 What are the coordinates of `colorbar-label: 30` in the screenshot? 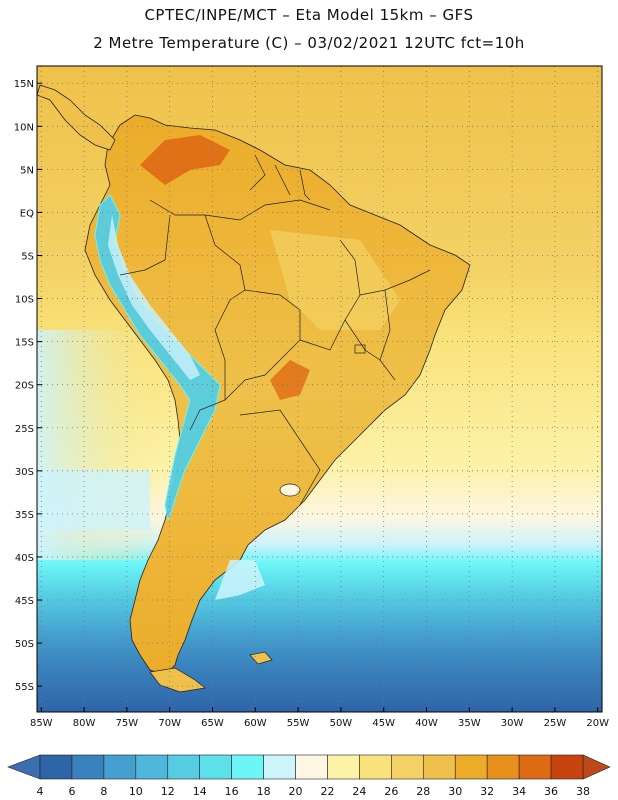 It's located at (455, 791).